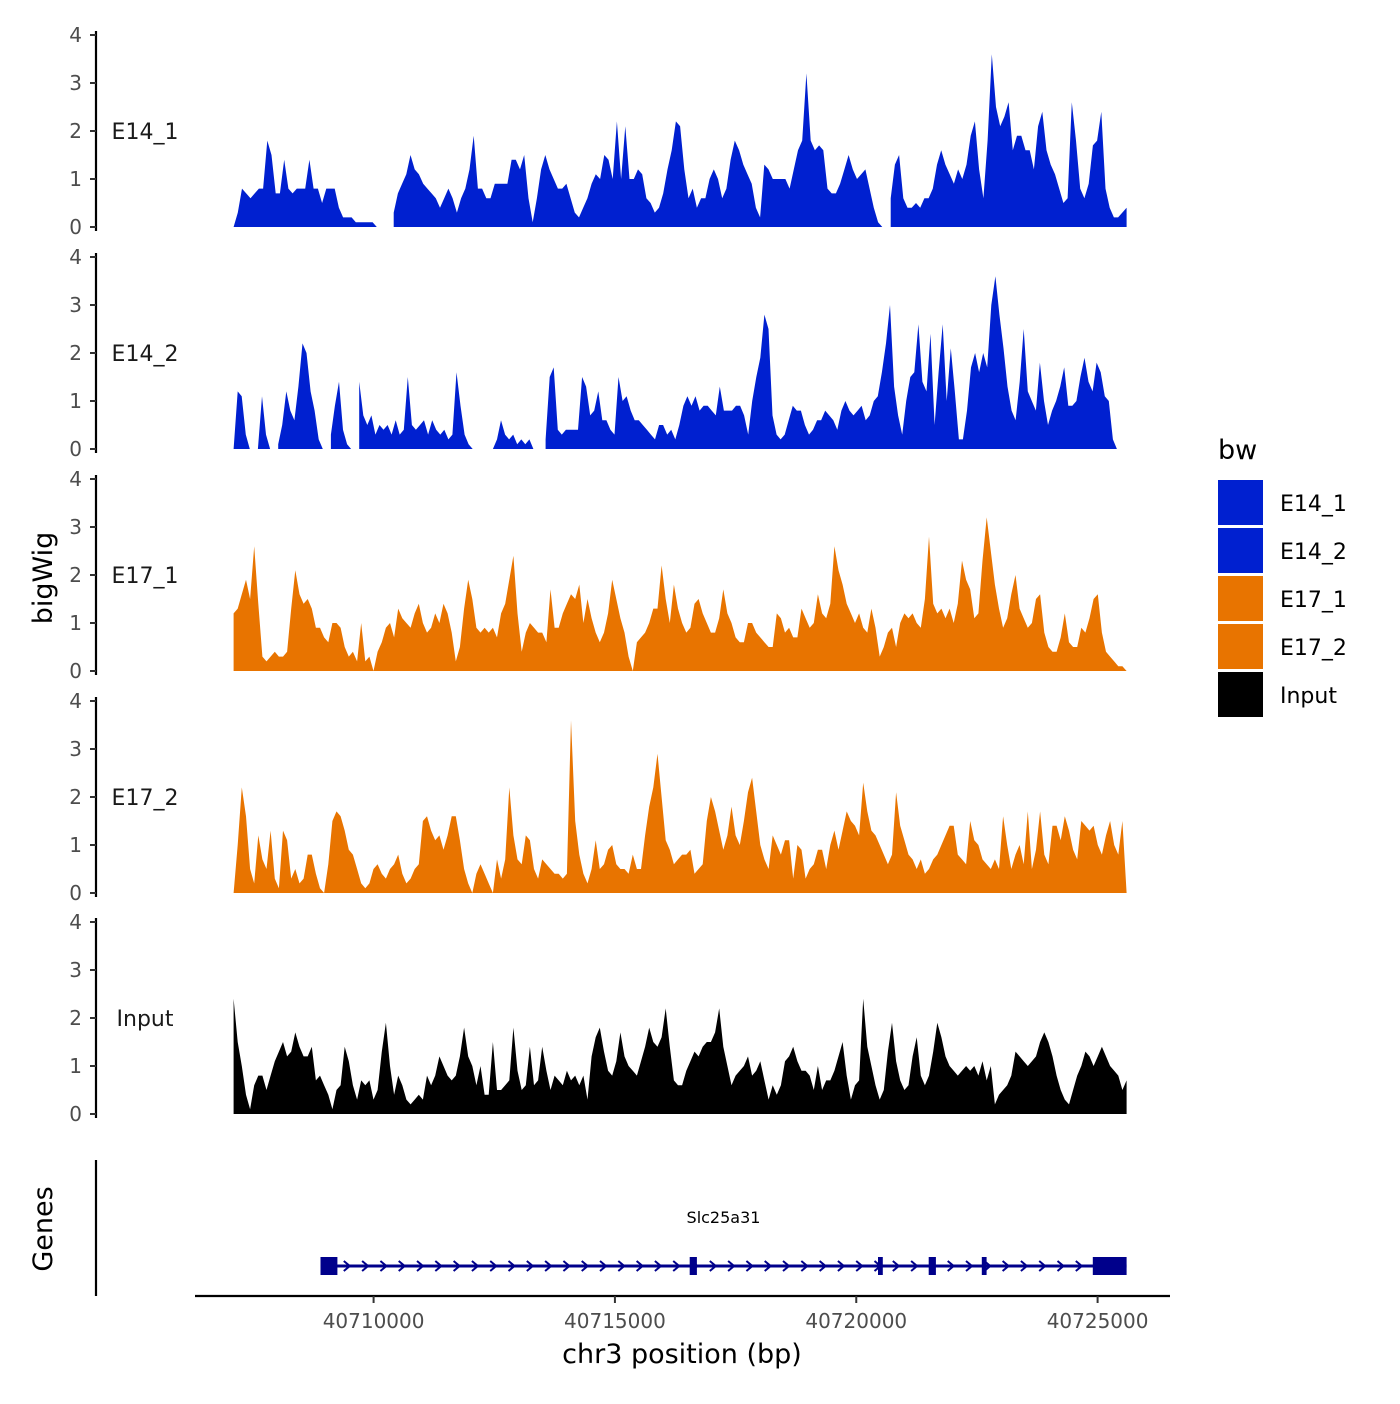 This screenshot has height=1404, width=1400. I want to click on legend-label-Input: Input, so click(1308, 696).